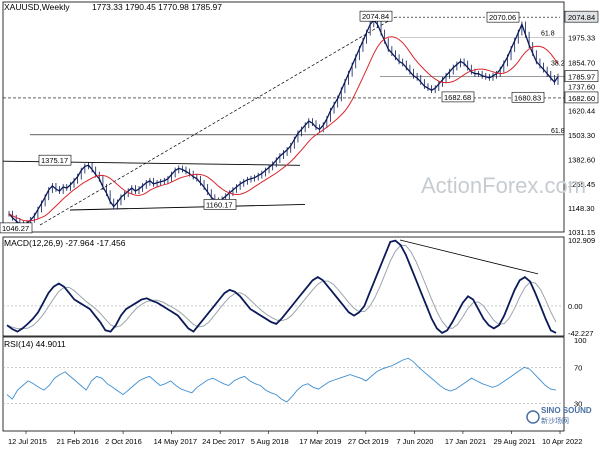 The height and width of the screenshot is (450, 600). What do you see at coordinates (558, 64) in the screenshot?
I see `fib-label: 38.2` at bounding box center [558, 64].